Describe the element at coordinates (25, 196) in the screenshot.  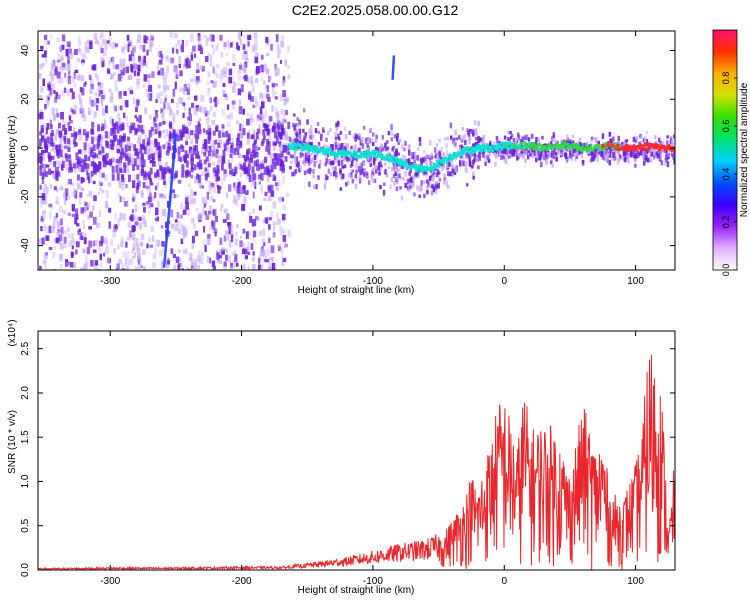
I see `spectrogram-y-tick-label: -20` at that location.